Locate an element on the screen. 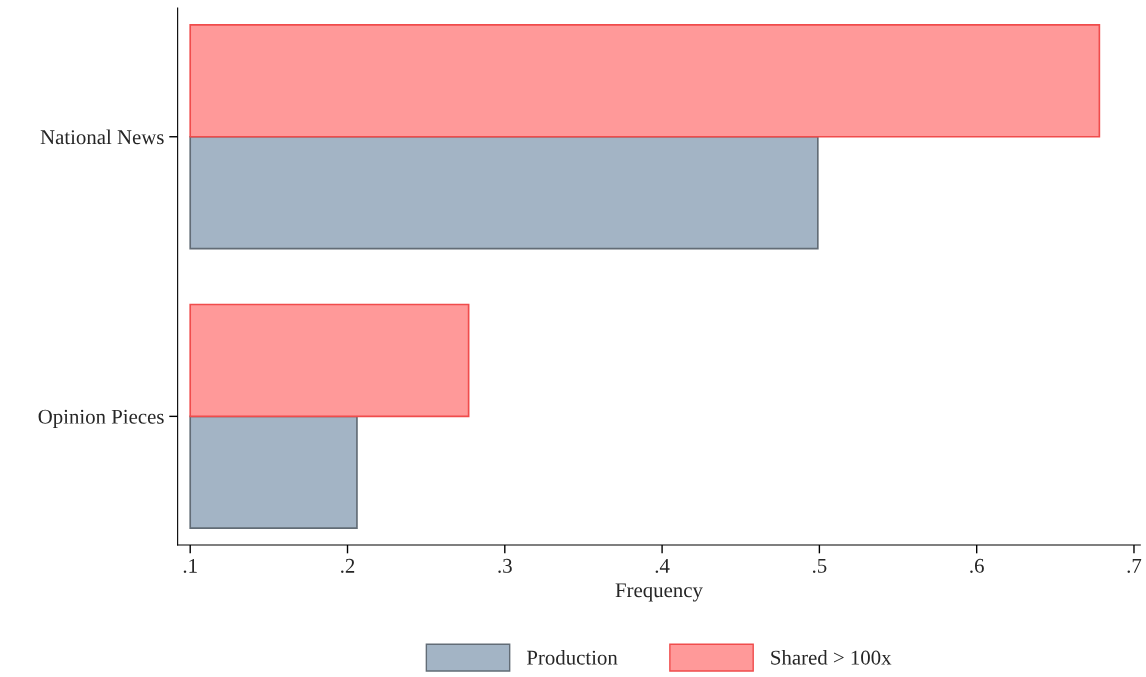 This screenshot has height=677, width=1146. x-tick-label: .7 is located at coordinates (1134, 565).